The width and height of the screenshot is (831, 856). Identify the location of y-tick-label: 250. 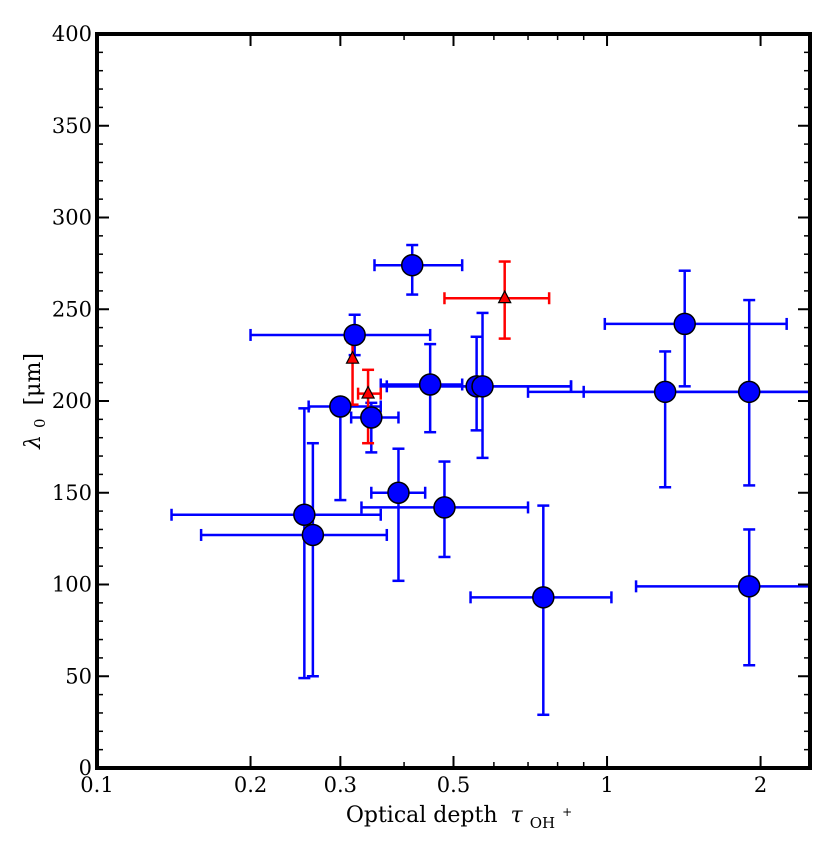
(72, 309).